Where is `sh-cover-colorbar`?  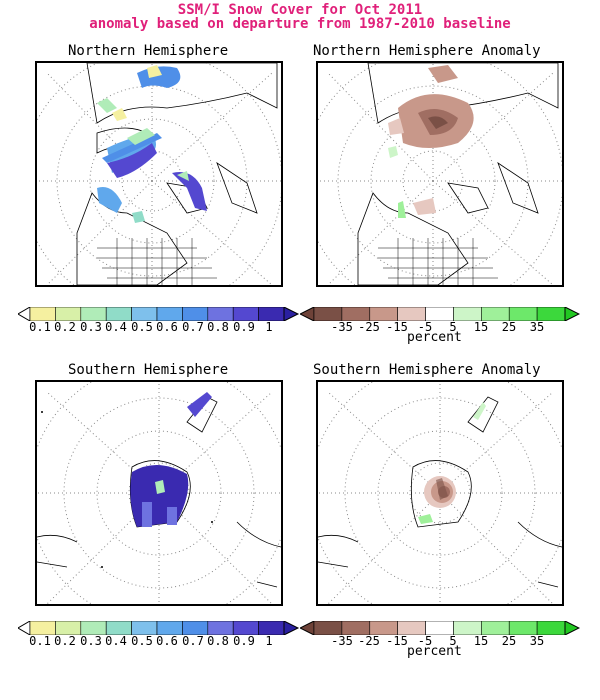 sh-cover-colorbar is located at coordinates (159, 628).